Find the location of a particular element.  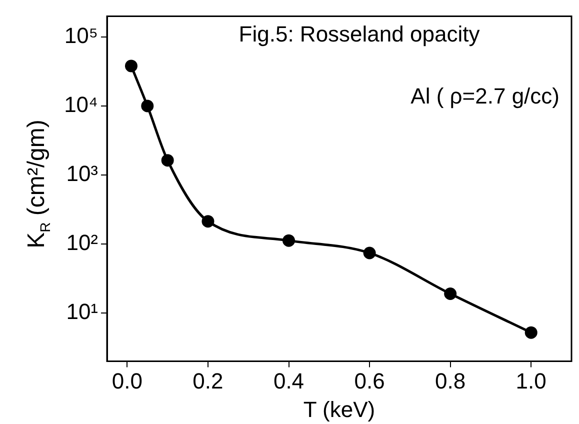

y-tick-label: 10¹ is located at coordinates (82, 311).